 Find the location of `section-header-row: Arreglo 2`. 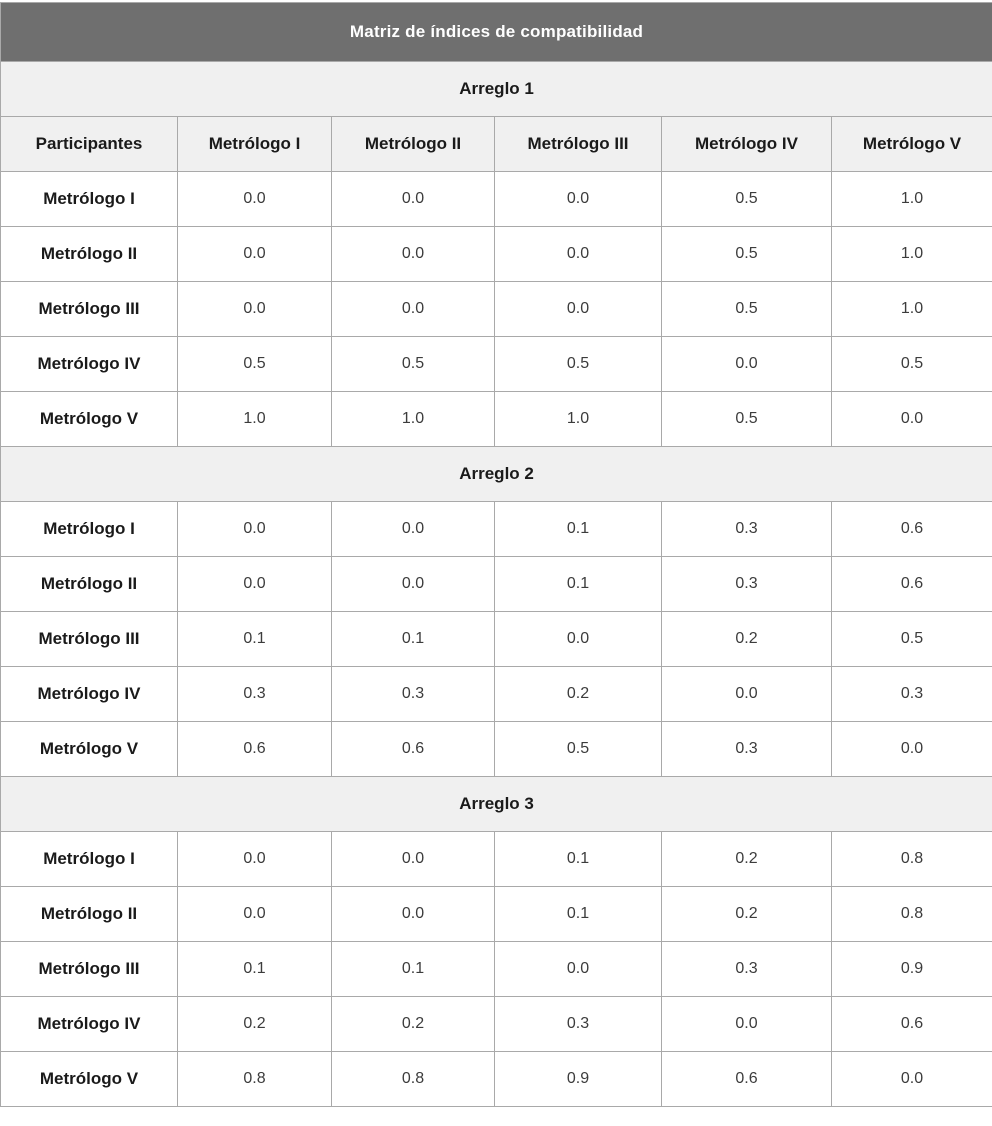

section-header-row: Arreglo 2 is located at coordinates (496, 474).